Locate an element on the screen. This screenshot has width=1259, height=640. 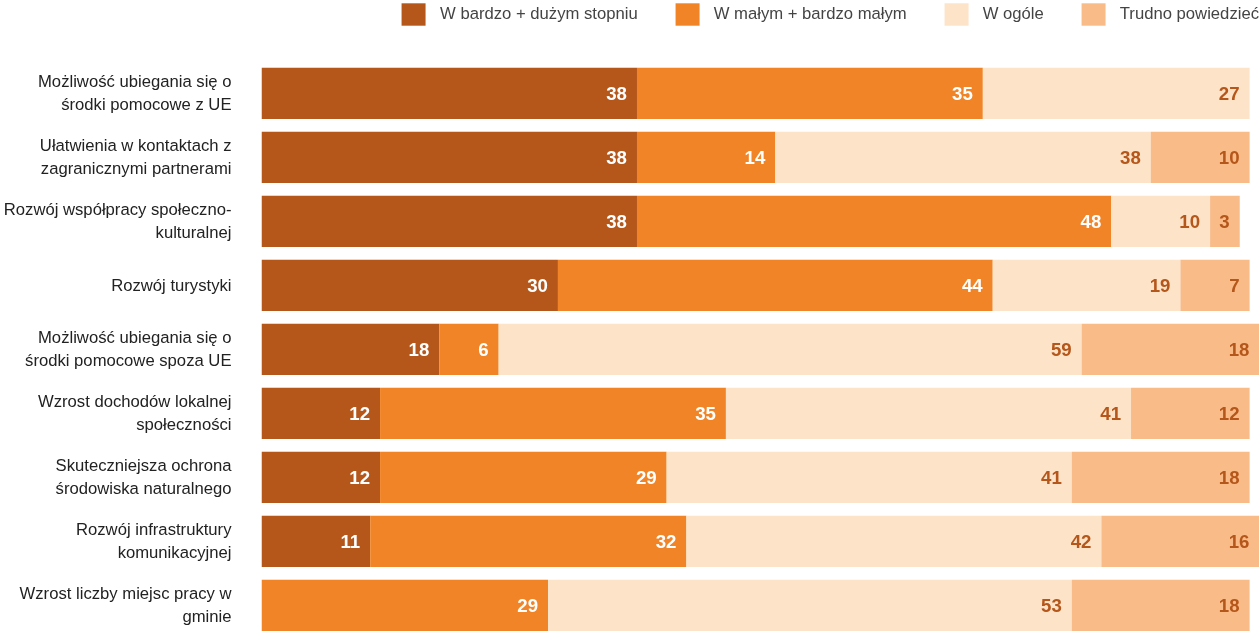
legend-label: W ogóle is located at coordinates (1013, 14).